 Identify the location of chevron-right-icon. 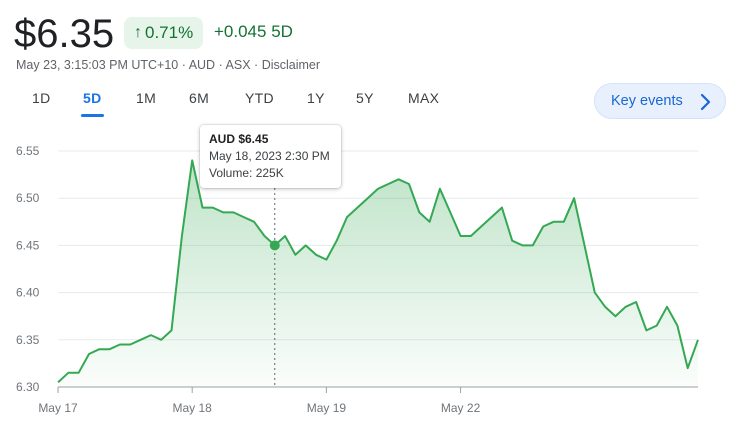
(705, 104).